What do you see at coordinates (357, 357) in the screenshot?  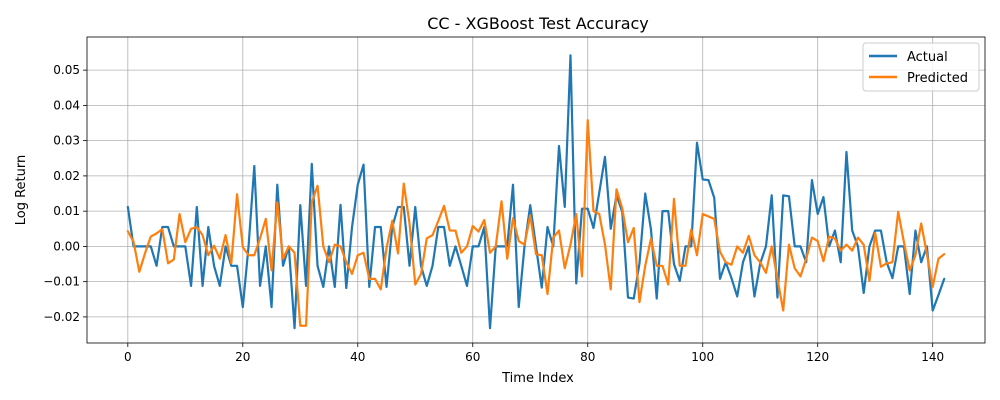 I see `x-tick-label: 40` at bounding box center [357, 357].